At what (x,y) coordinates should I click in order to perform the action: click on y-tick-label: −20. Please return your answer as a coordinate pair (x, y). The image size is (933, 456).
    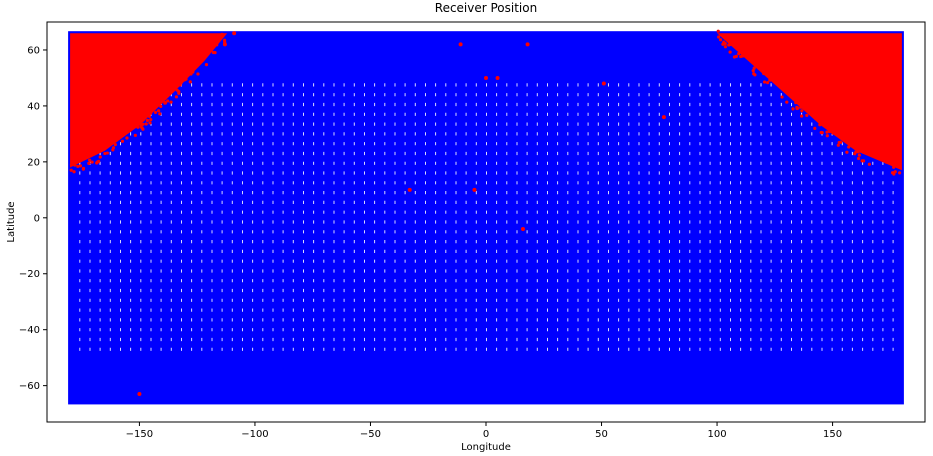
    Looking at the image, I should click on (29, 274).